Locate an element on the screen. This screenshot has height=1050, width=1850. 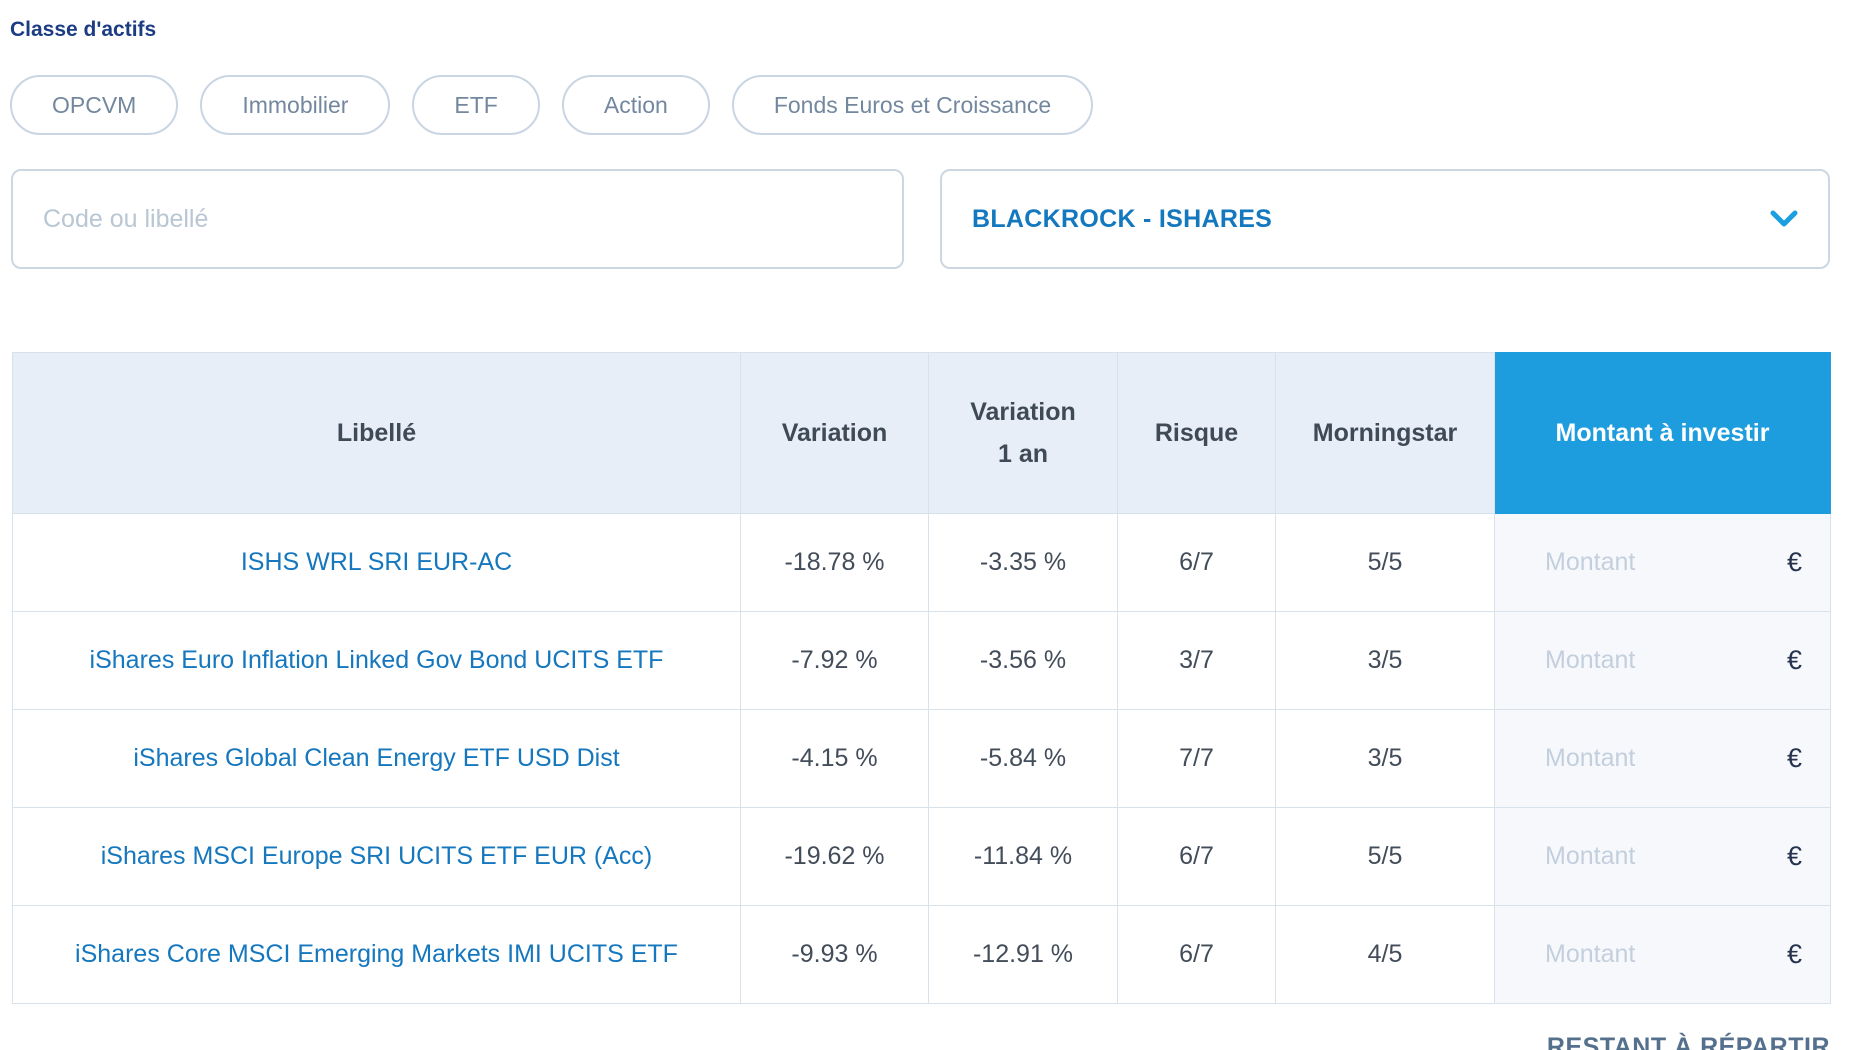
filter-pill-etf: ETF is located at coordinates (476, 105).